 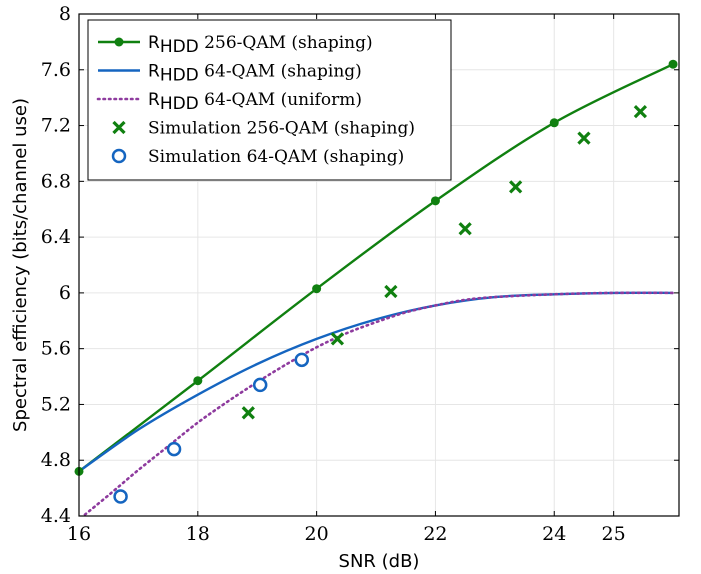 I want to click on x-tick-label: 24, so click(x=554, y=534).